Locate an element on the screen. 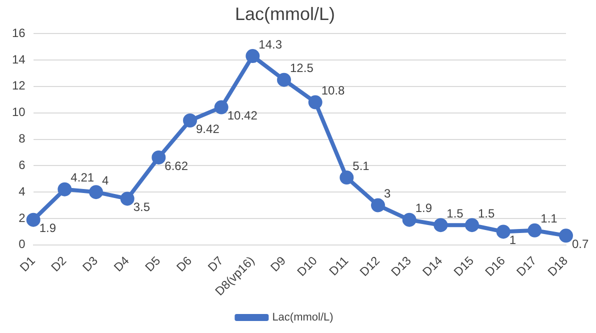 This screenshot has width=596, height=333. x-tick-label: D1 is located at coordinates (27, 263).